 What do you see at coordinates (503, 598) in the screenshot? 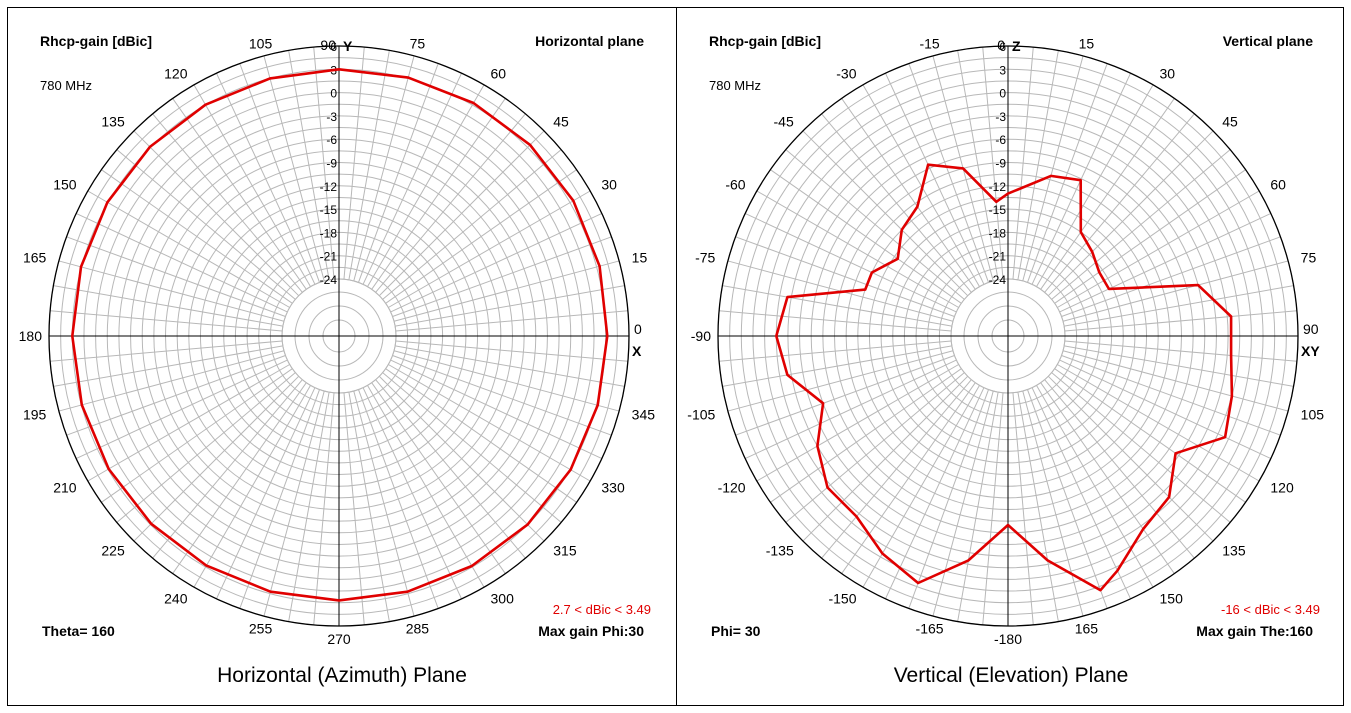
I see `angle-tick-label: 300` at bounding box center [503, 598].